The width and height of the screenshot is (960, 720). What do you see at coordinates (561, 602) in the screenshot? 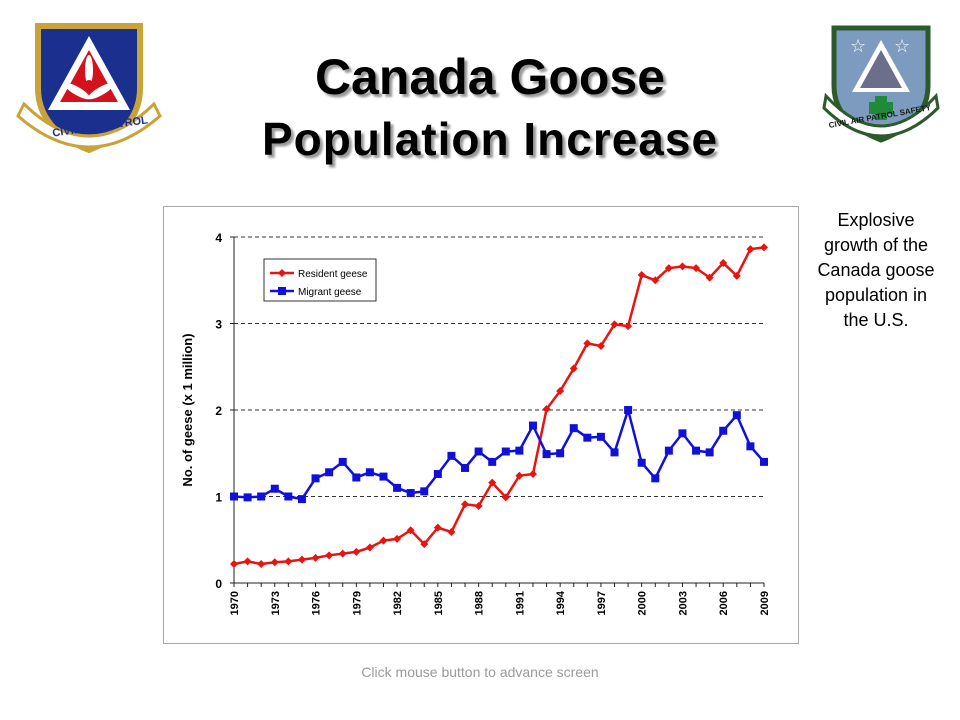
I see `x-tick-label: 1994` at bounding box center [561, 602].